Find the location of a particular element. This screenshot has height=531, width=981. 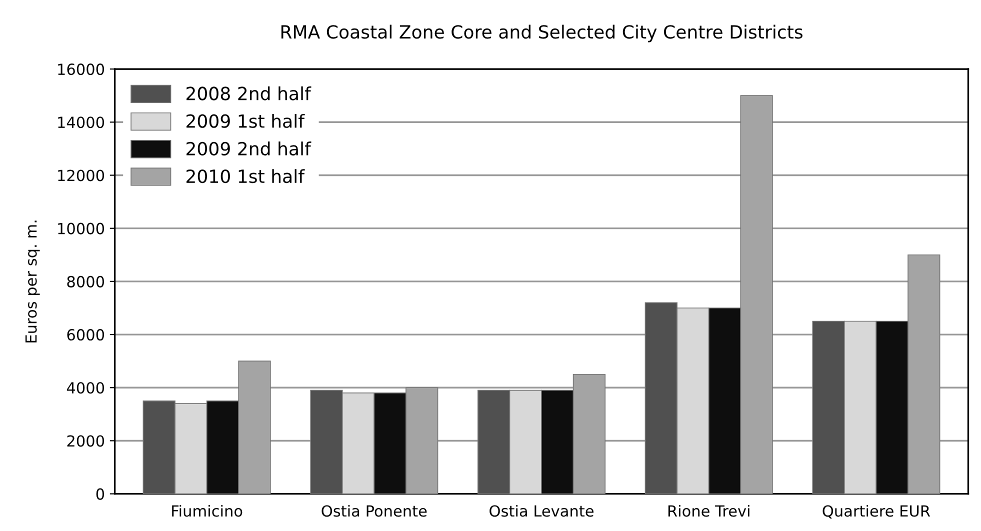

y-tick-label: 8000 is located at coordinates (85, 282).